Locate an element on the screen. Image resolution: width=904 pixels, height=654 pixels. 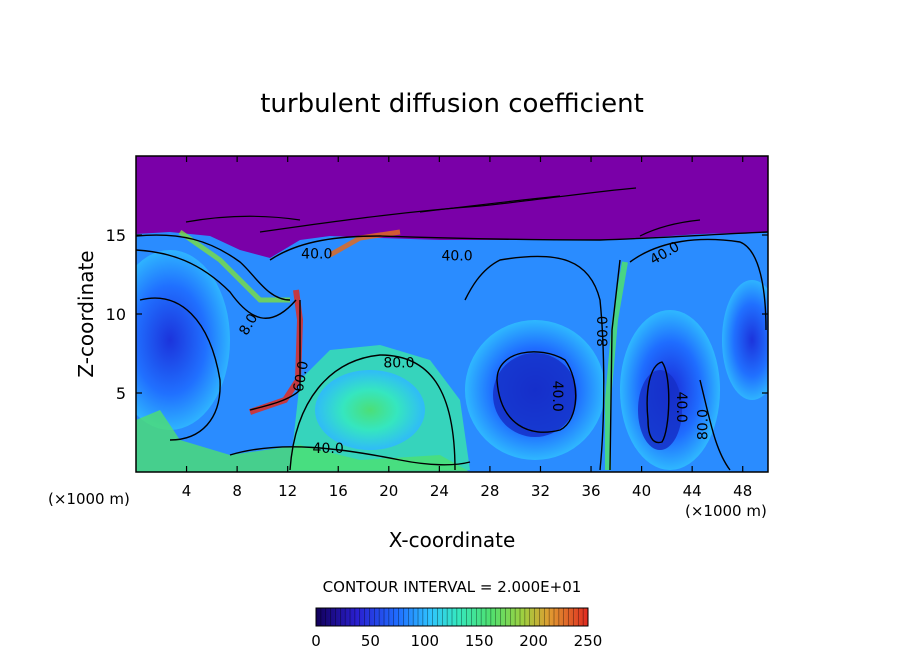
hot-streak-top is located at coordinates (364, 243).